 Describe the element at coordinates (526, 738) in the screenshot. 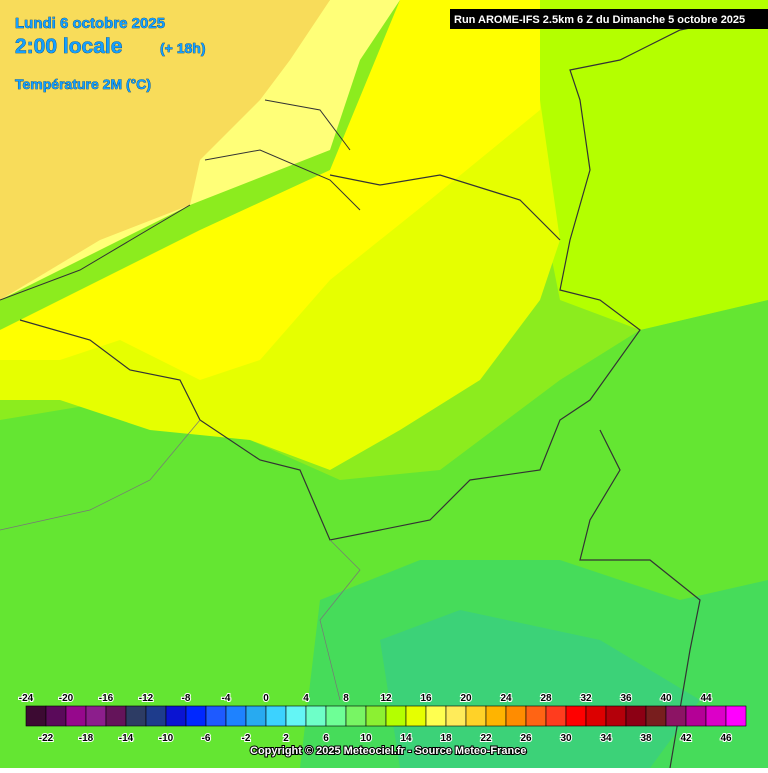

I see `legend-label: 26` at that location.